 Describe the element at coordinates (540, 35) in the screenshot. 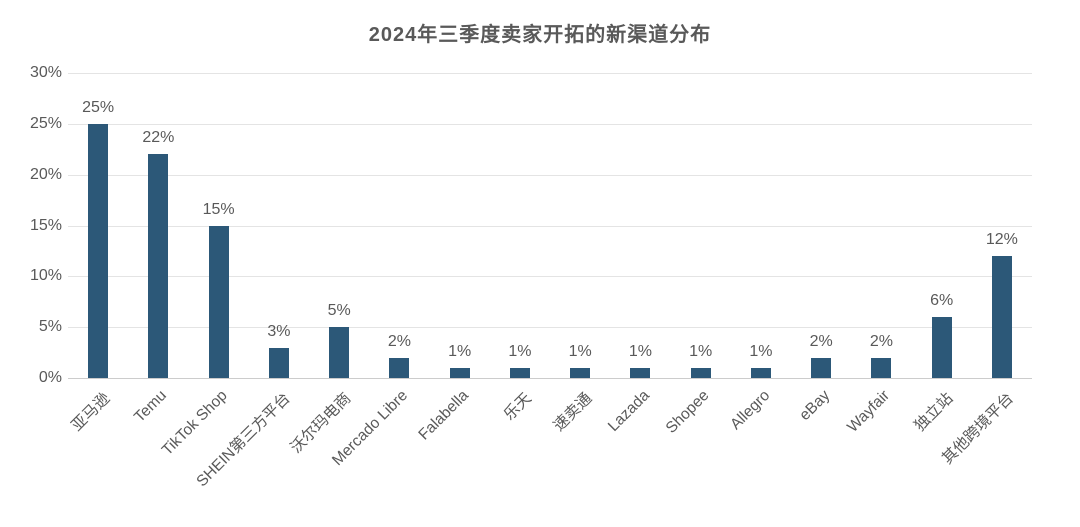

I see `chart-title: 2024年三季度卖家开拓的新渠道分布` at that location.